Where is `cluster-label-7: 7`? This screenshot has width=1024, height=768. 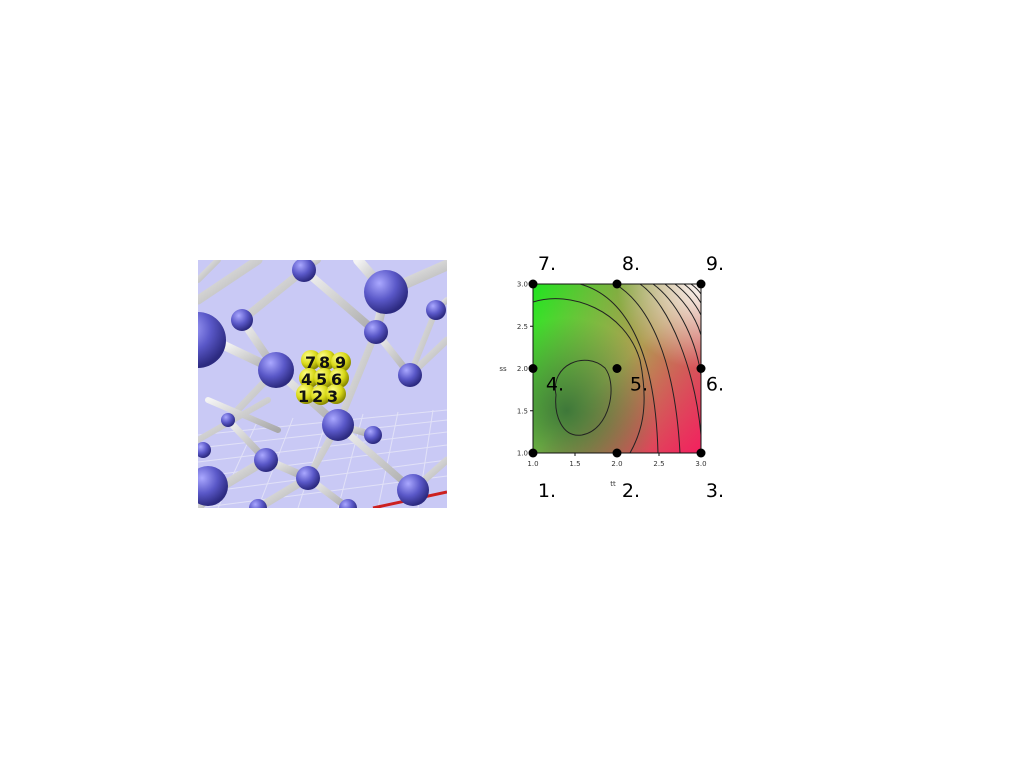 cluster-label-7: 7 is located at coordinates (310, 362).